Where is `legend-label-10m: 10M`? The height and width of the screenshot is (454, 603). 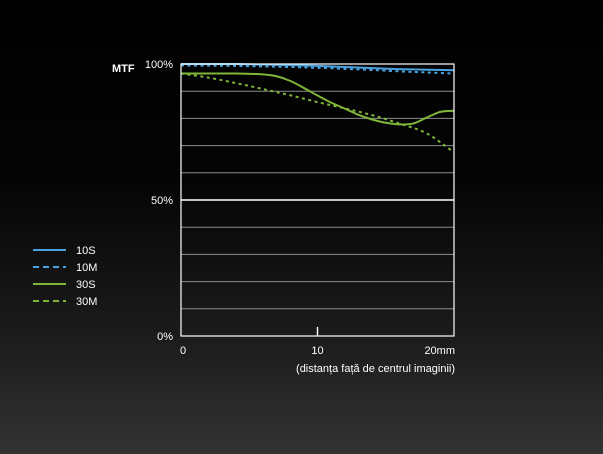
legend-label-10m: 10M is located at coordinates (86, 268).